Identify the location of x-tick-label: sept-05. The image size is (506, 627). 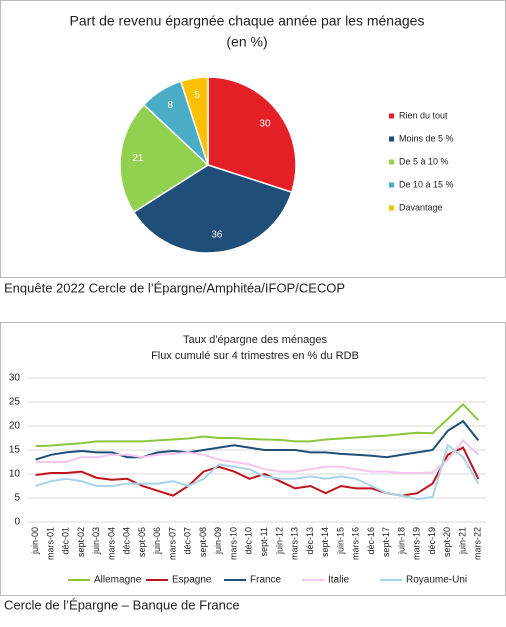
(142, 542).